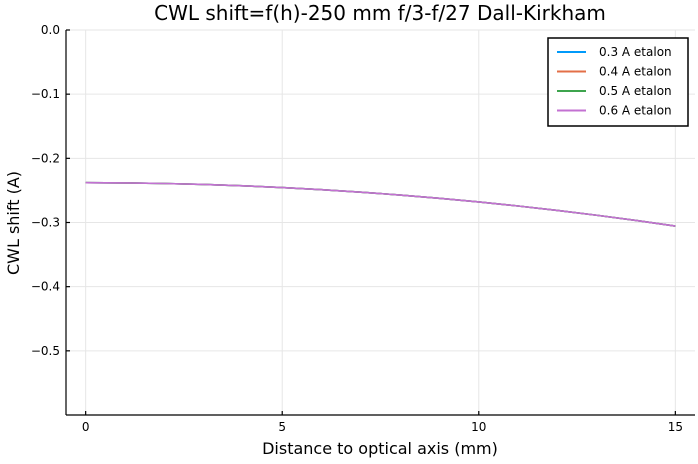 This screenshot has width=698, height=464. I want to click on y-tick-label: −0.3, so click(45, 223).